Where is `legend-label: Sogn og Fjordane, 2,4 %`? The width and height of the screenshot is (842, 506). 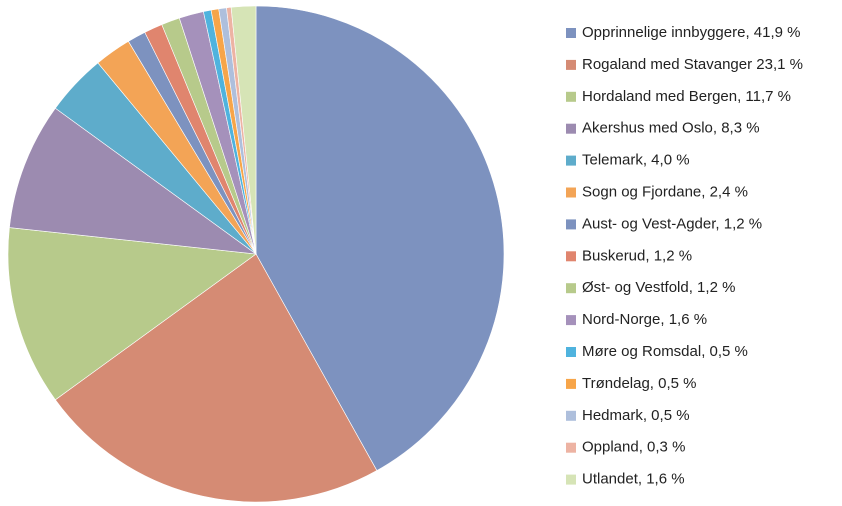 legend-label: Sogn og Fjordane, 2,4 % is located at coordinates (665, 191).